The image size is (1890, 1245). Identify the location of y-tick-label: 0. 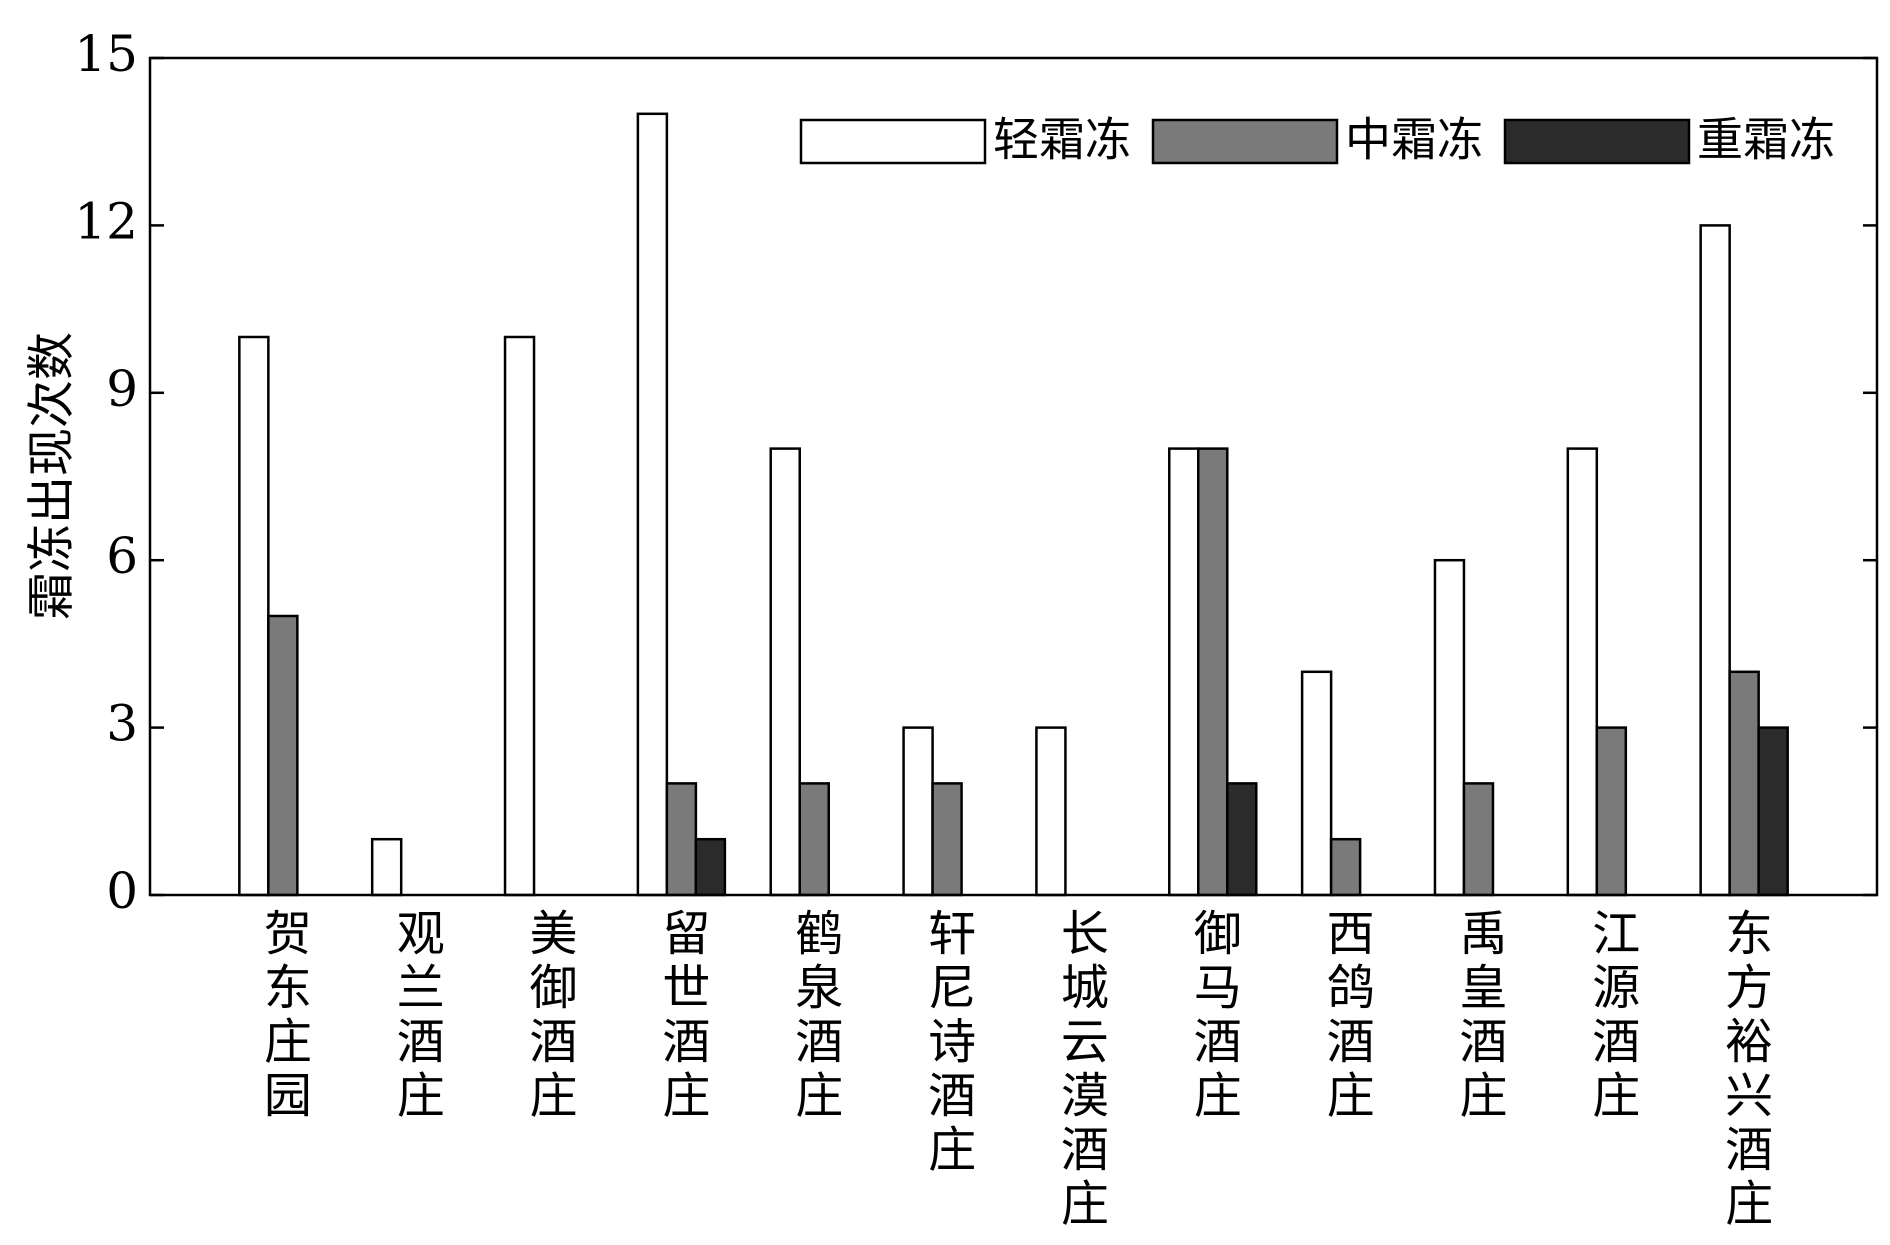
(122, 891).